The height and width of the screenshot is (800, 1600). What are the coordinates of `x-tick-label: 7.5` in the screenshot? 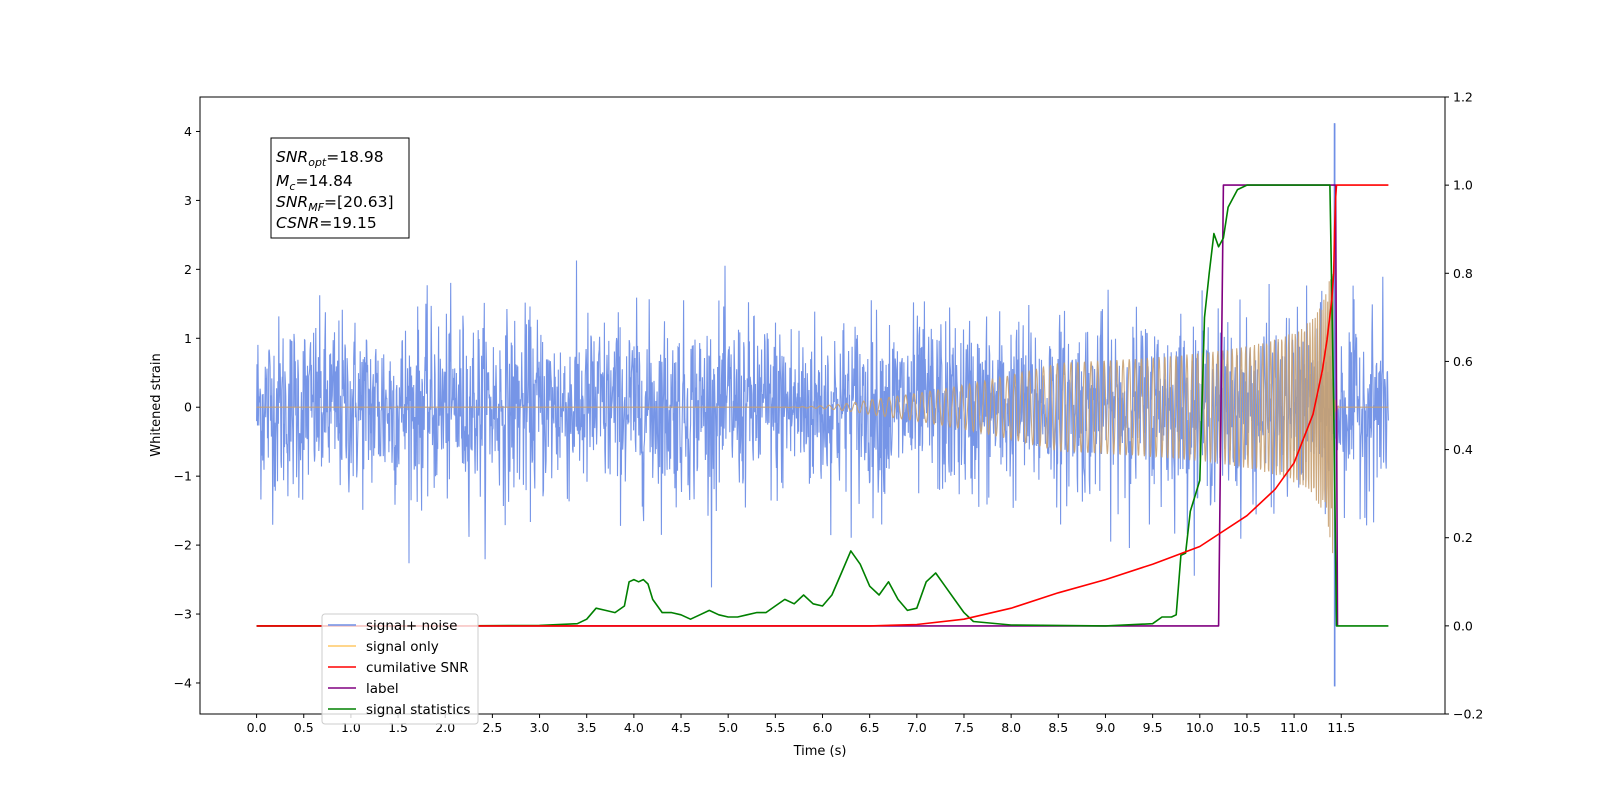 It's located at (964, 727).